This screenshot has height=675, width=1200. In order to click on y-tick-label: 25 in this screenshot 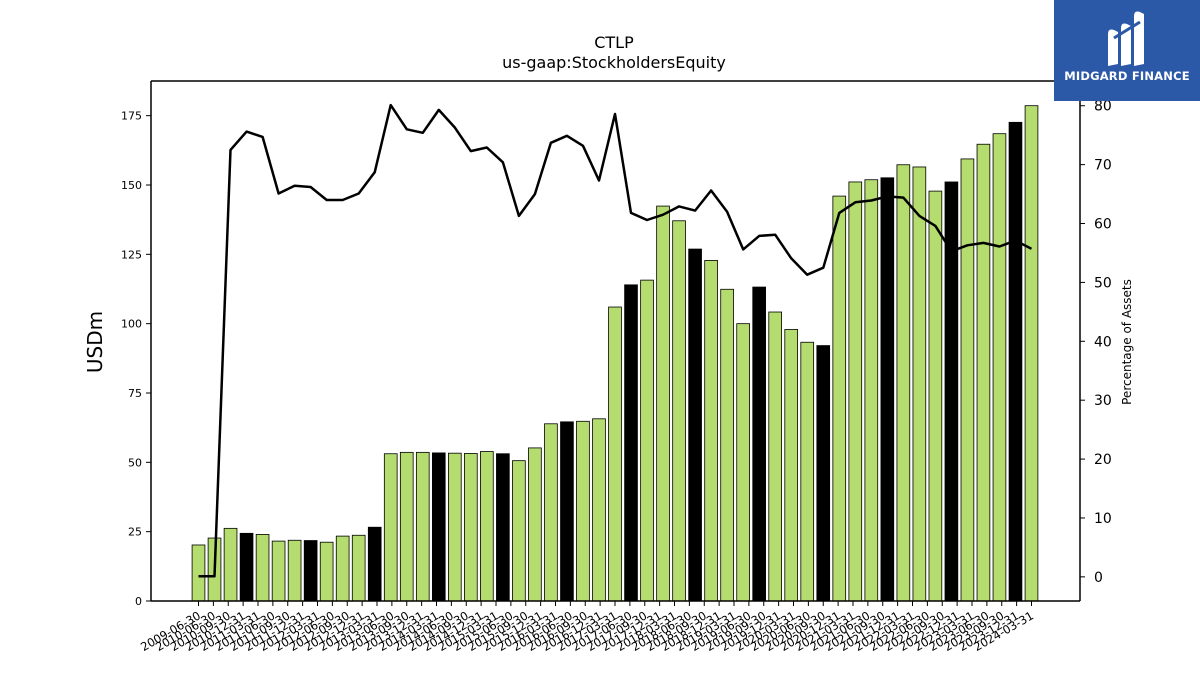, I will do `click(135, 532)`.